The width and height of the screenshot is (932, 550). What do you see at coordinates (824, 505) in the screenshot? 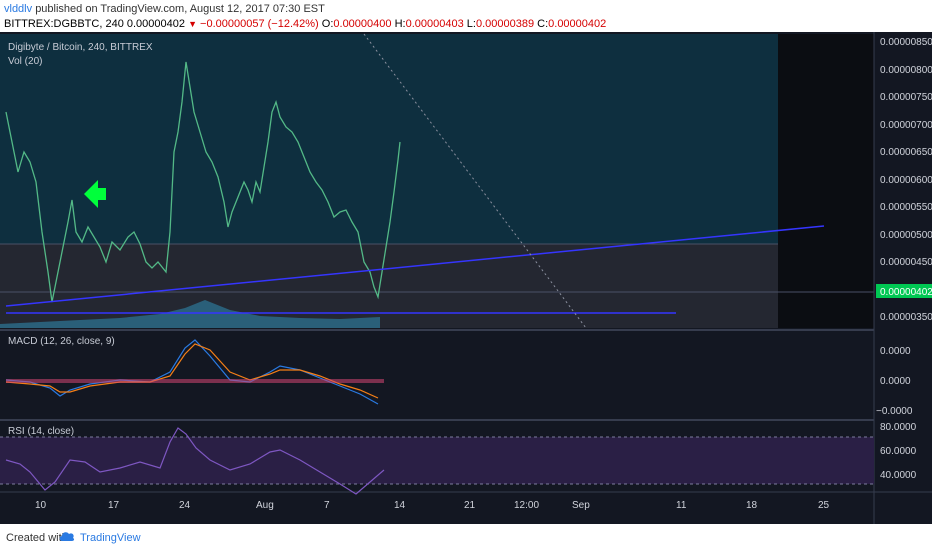
I see `time-label: 25` at bounding box center [824, 505].